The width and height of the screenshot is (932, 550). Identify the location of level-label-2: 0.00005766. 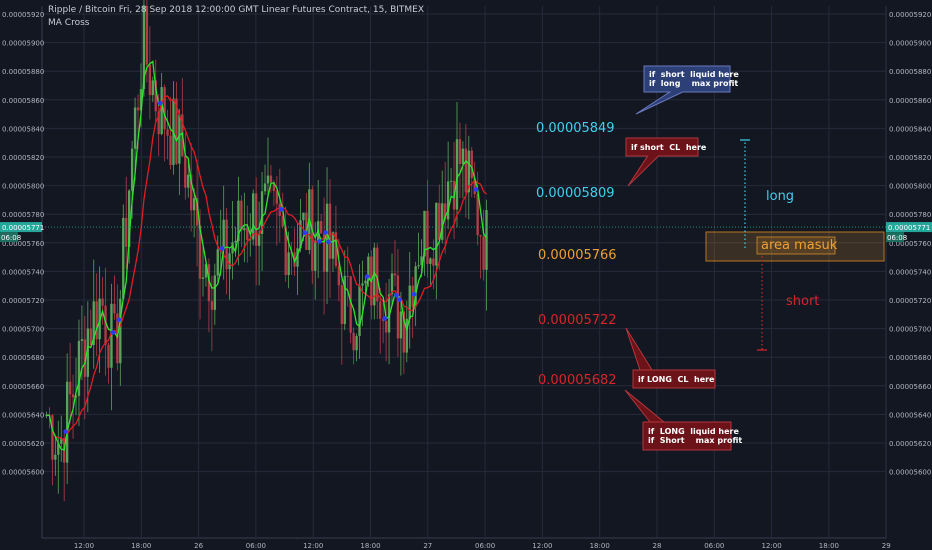
(577, 255).